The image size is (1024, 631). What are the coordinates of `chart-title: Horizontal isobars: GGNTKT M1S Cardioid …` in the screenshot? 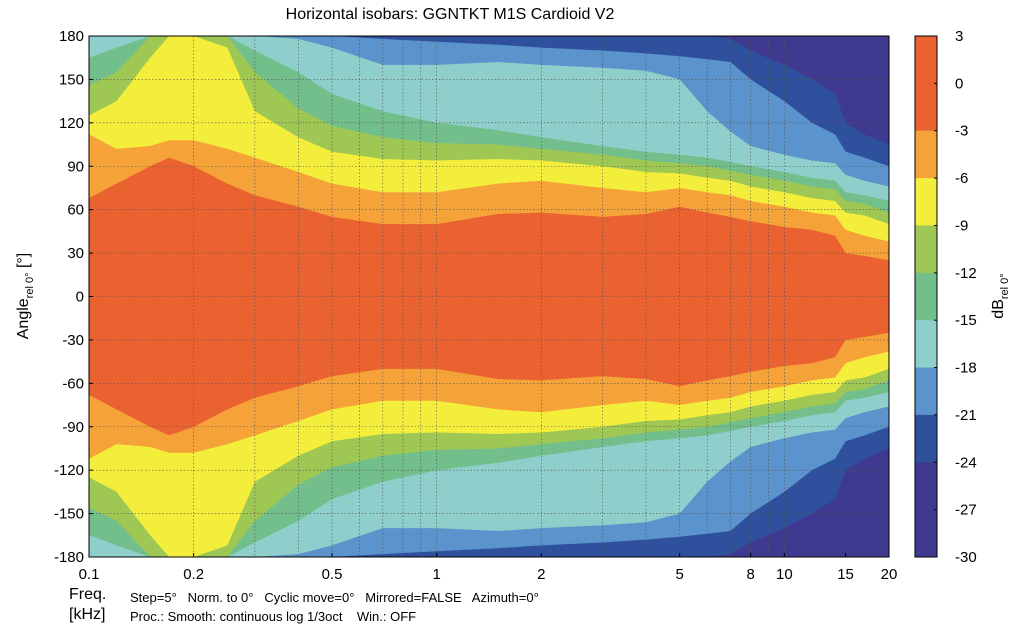 It's located at (450, 14).